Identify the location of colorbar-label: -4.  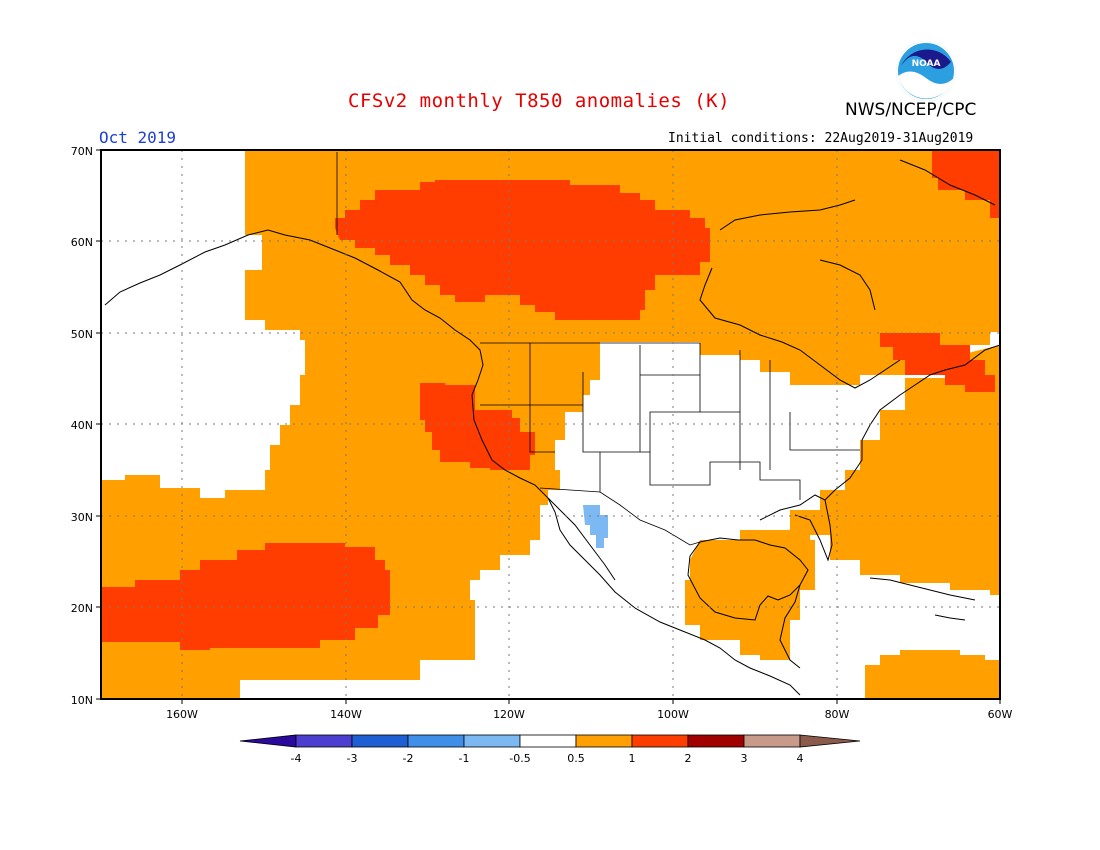
(296, 758).